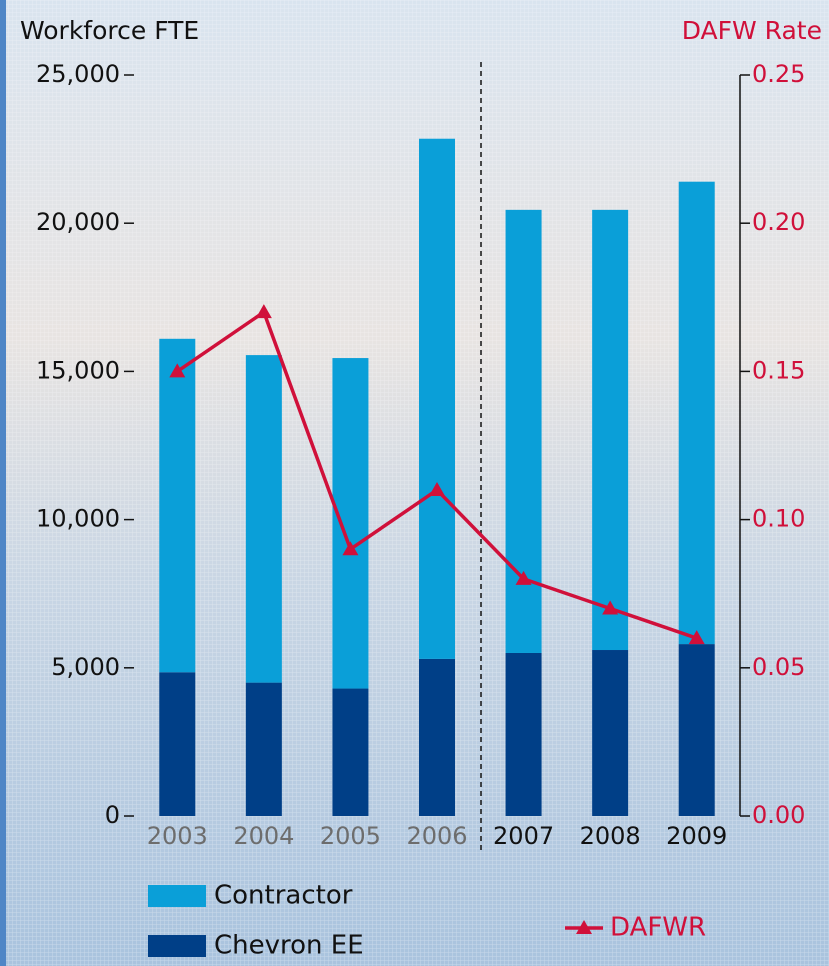  What do you see at coordinates (696, 836) in the screenshot?
I see `x-tick-label: 2009` at bounding box center [696, 836].